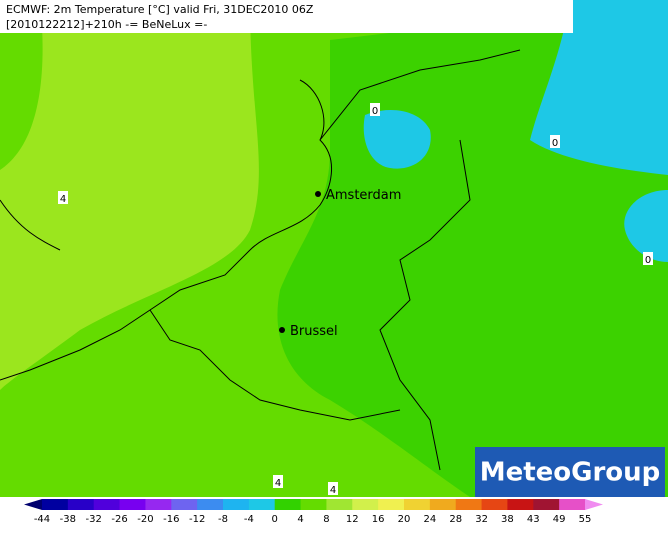 Image resolution: width=668 pixels, height=533 pixels. Describe the element at coordinates (363, 195) in the screenshot. I see `city-label: Amsterdam` at that location.